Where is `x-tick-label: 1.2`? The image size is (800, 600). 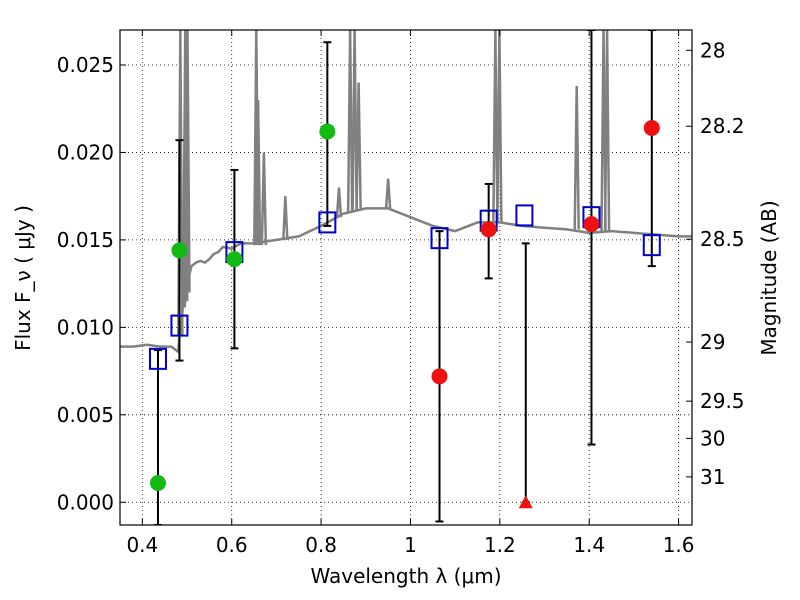 x-tick-label: 1.2 is located at coordinates (500, 545).